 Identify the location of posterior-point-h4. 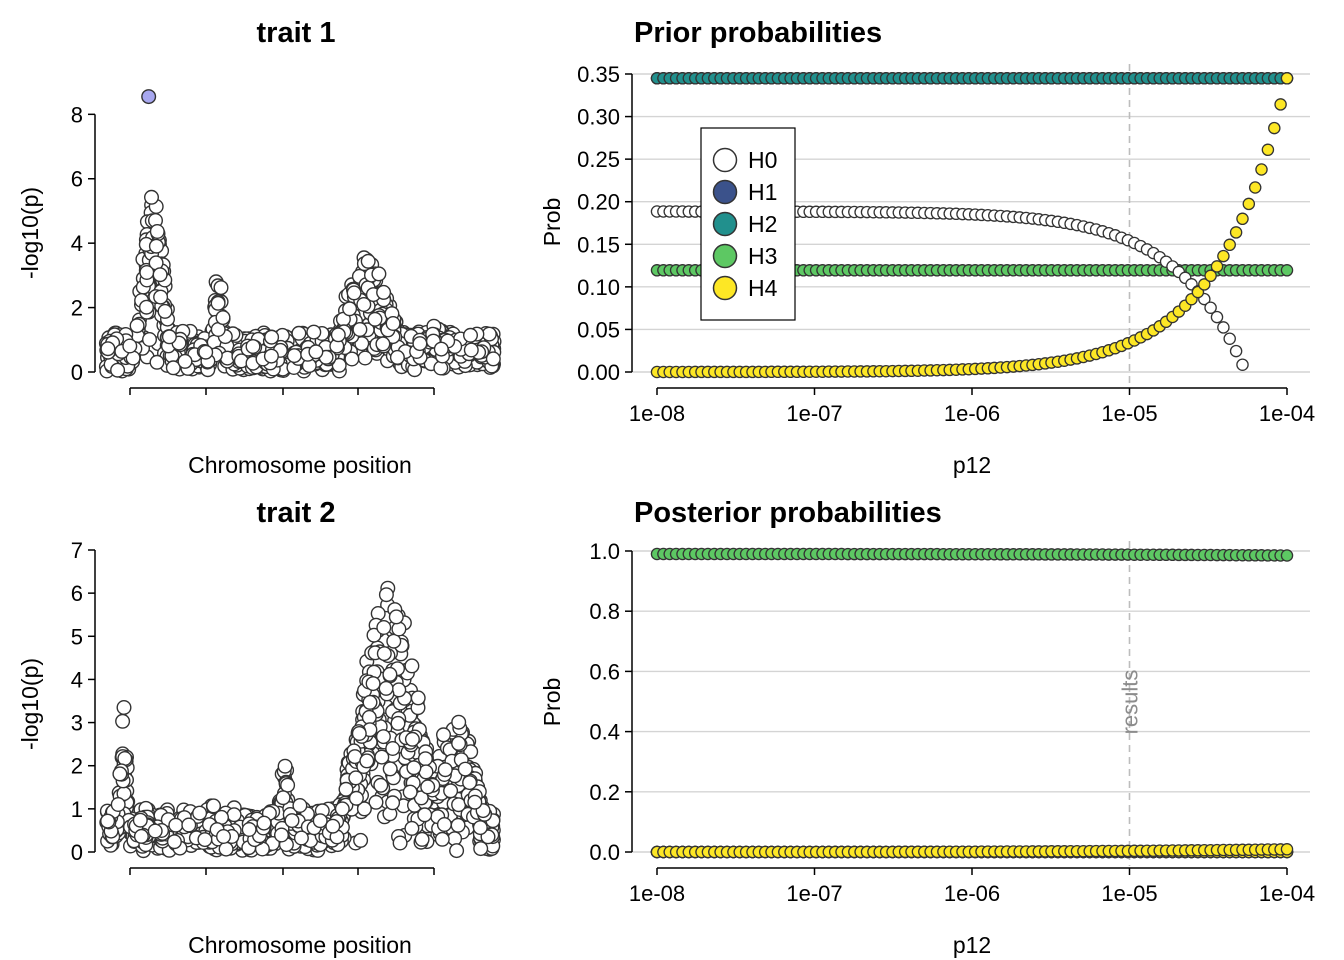
(1287, 849).